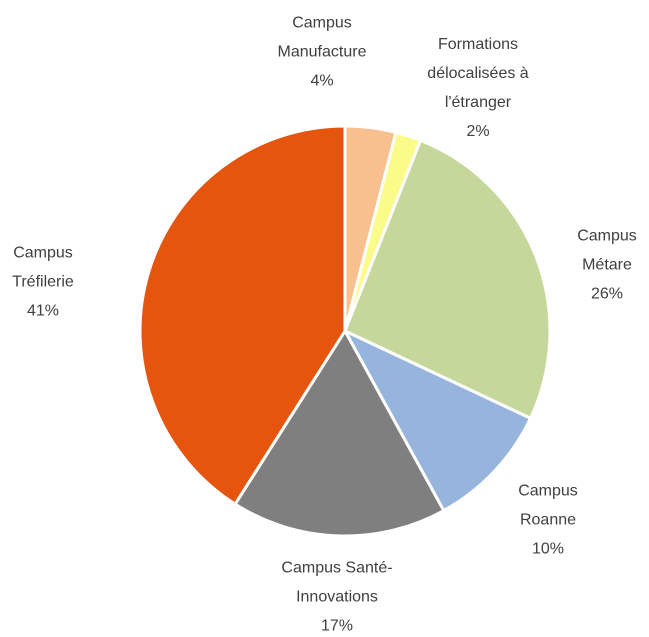 The height and width of the screenshot is (637, 649). I want to click on value-label: 4%, so click(322, 81).